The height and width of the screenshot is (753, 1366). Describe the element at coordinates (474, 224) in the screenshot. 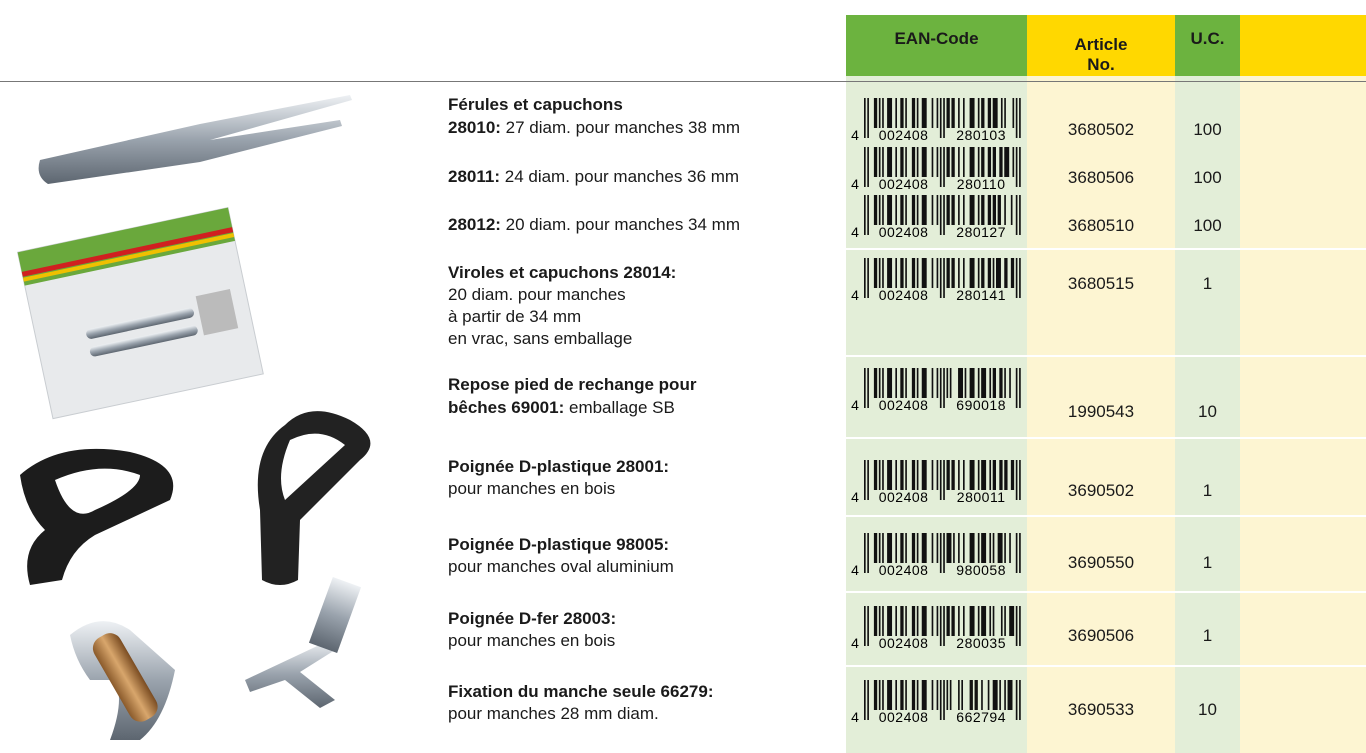

I see `bold-text: 28012:` at that location.